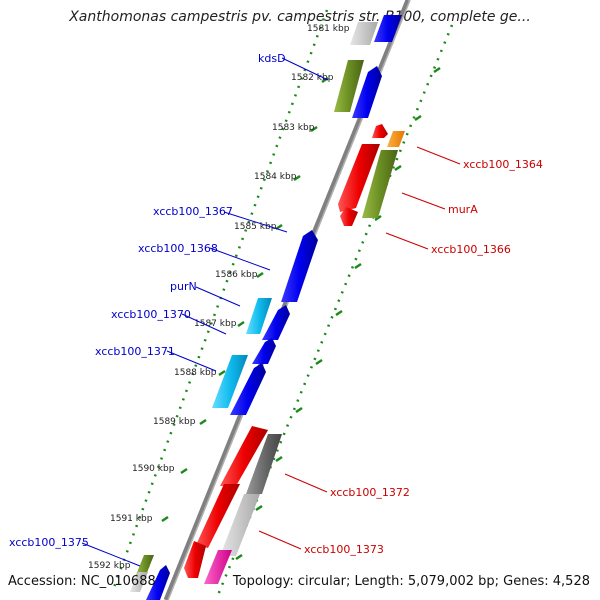 This screenshot has height=600, width=600. Describe the element at coordinates (82, 581) in the screenshot. I see `accession-text: Accession: NC_010688` at that location.